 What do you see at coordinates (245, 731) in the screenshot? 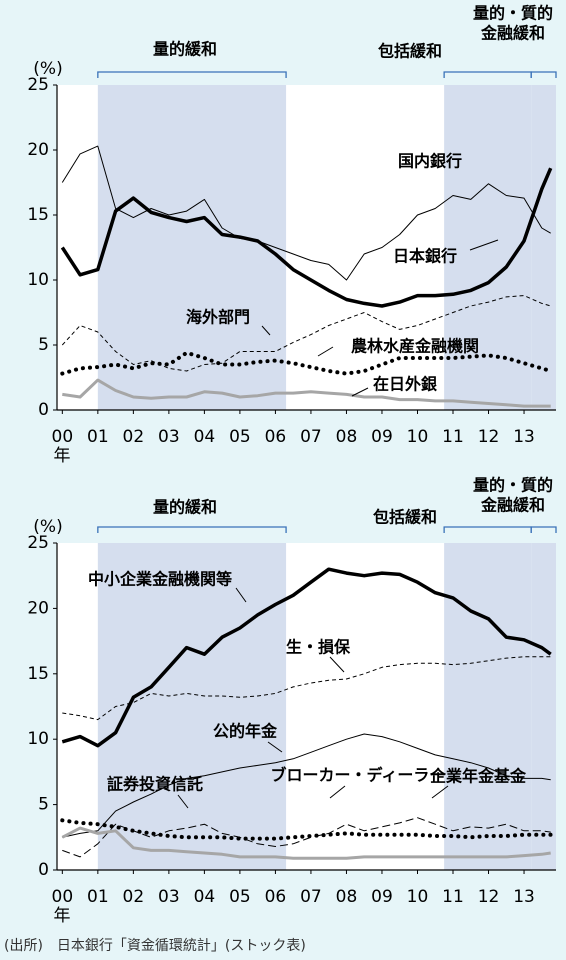
I see `series-label: 公的年金` at bounding box center [245, 731].